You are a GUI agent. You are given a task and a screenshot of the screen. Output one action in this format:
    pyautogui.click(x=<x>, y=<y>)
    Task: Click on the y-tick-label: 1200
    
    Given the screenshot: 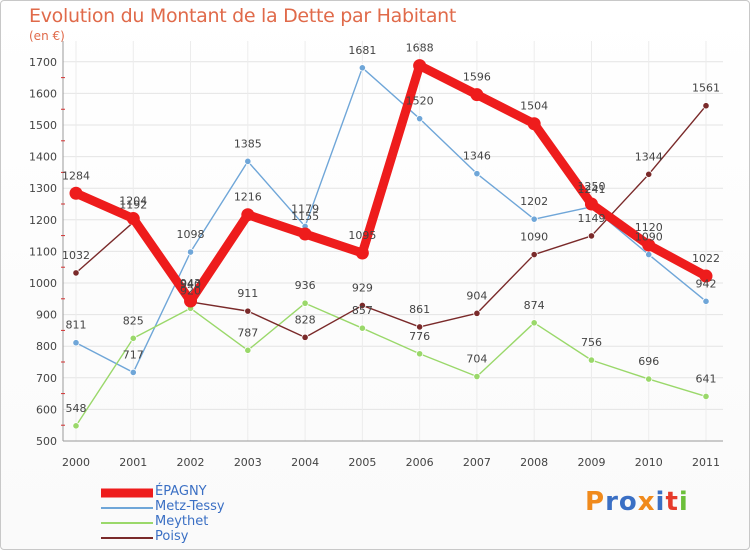 What is the action you would take?
    pyautogui.click(x=43, y=220)
    